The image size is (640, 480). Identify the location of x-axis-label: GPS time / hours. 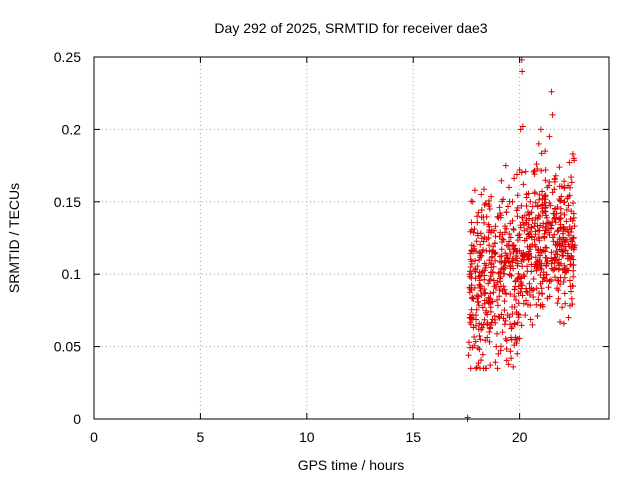
(351, 465).